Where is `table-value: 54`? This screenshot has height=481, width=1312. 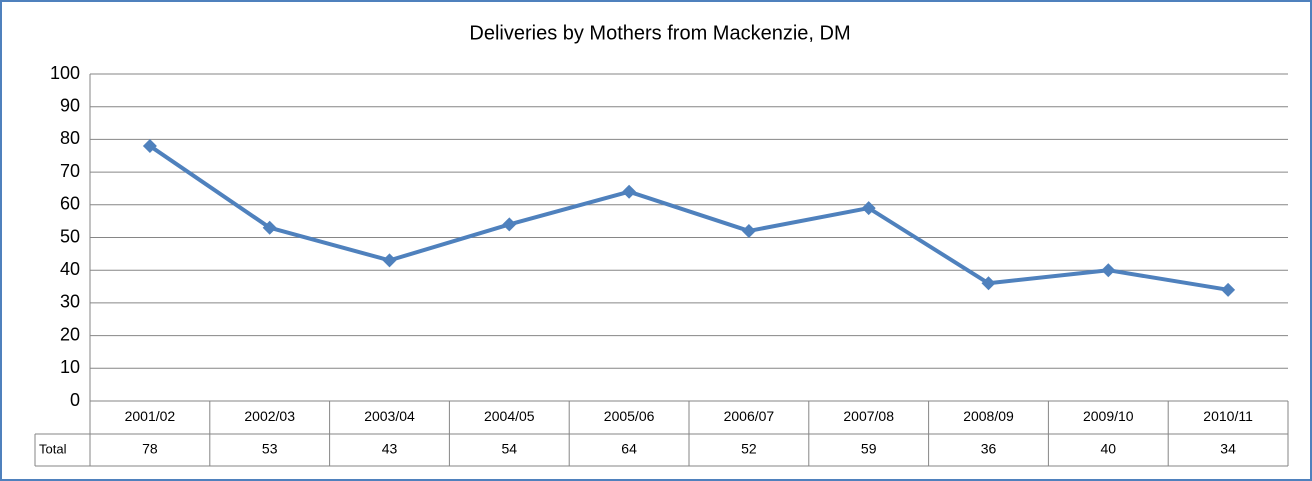
table-value: 54 is located at coordinates (510, 449).